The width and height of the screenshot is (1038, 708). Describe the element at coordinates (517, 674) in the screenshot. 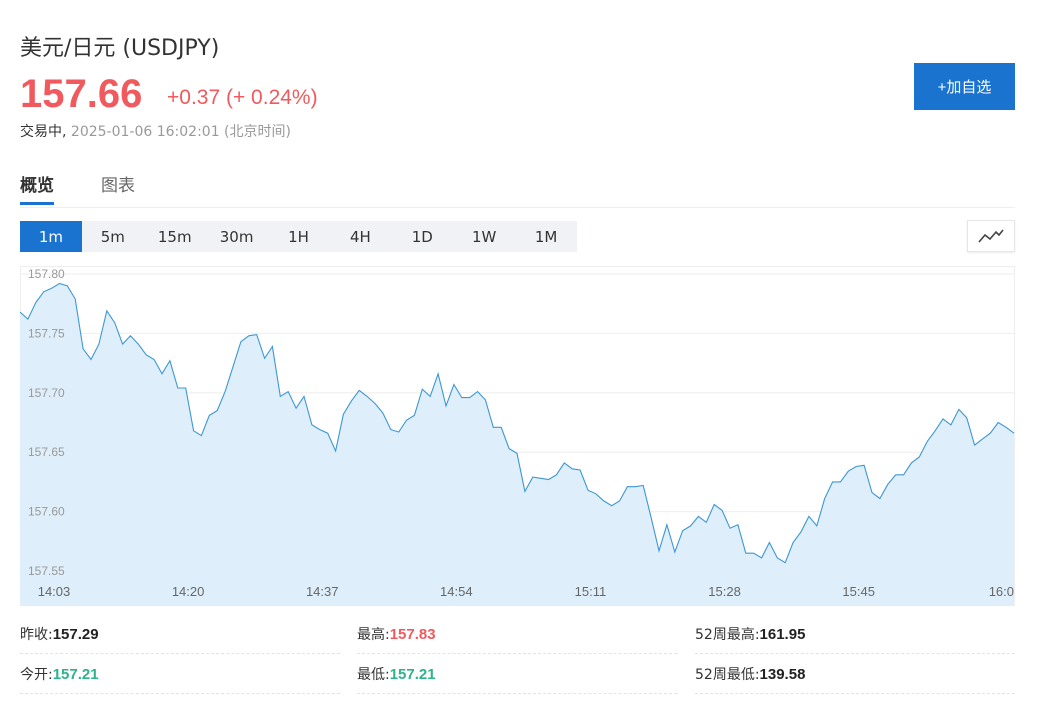

I see `stat-low: 最低: 157.21` at that location.